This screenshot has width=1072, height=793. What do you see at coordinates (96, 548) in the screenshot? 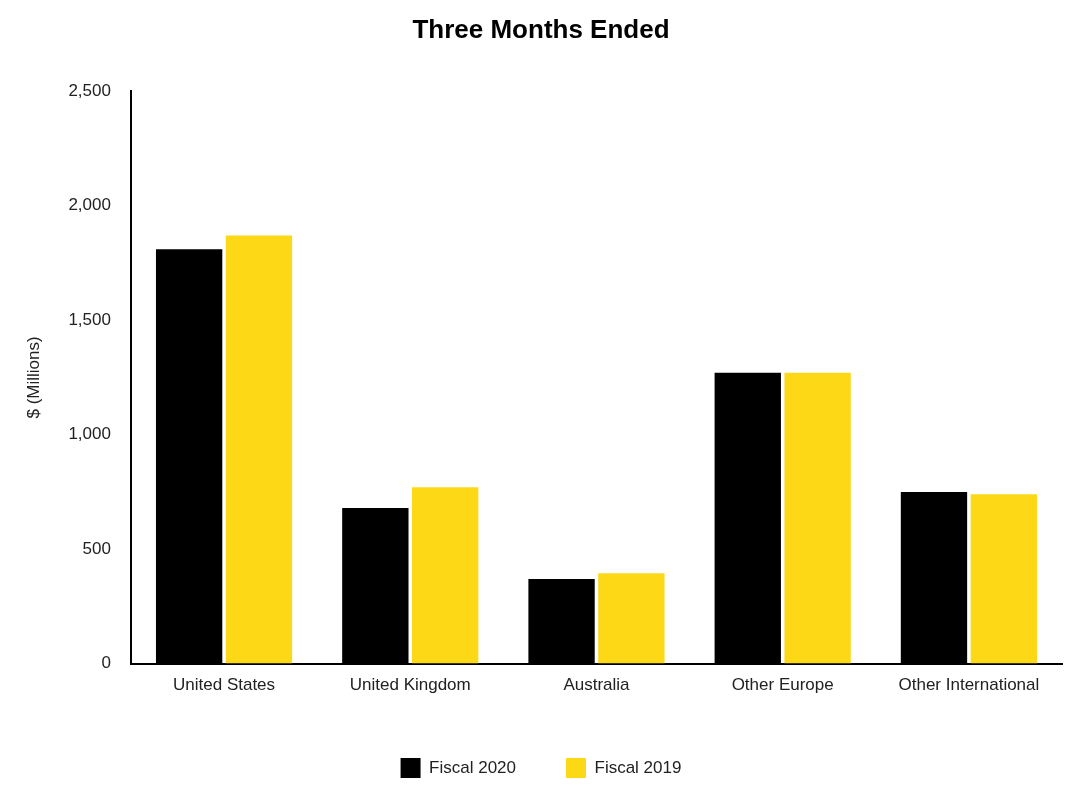
I see `y-tick-label: 500` at bounding box center [96, 548].